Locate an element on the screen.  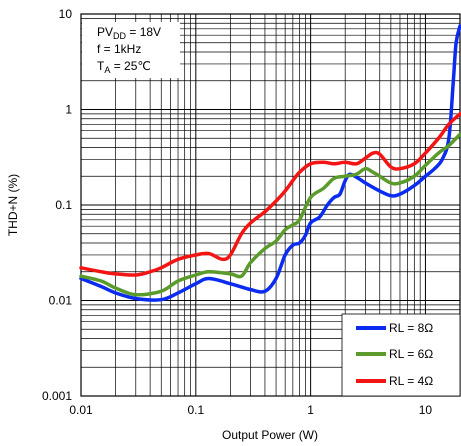
y-tick-label: 0.1 is located at coordinates (63, 205).